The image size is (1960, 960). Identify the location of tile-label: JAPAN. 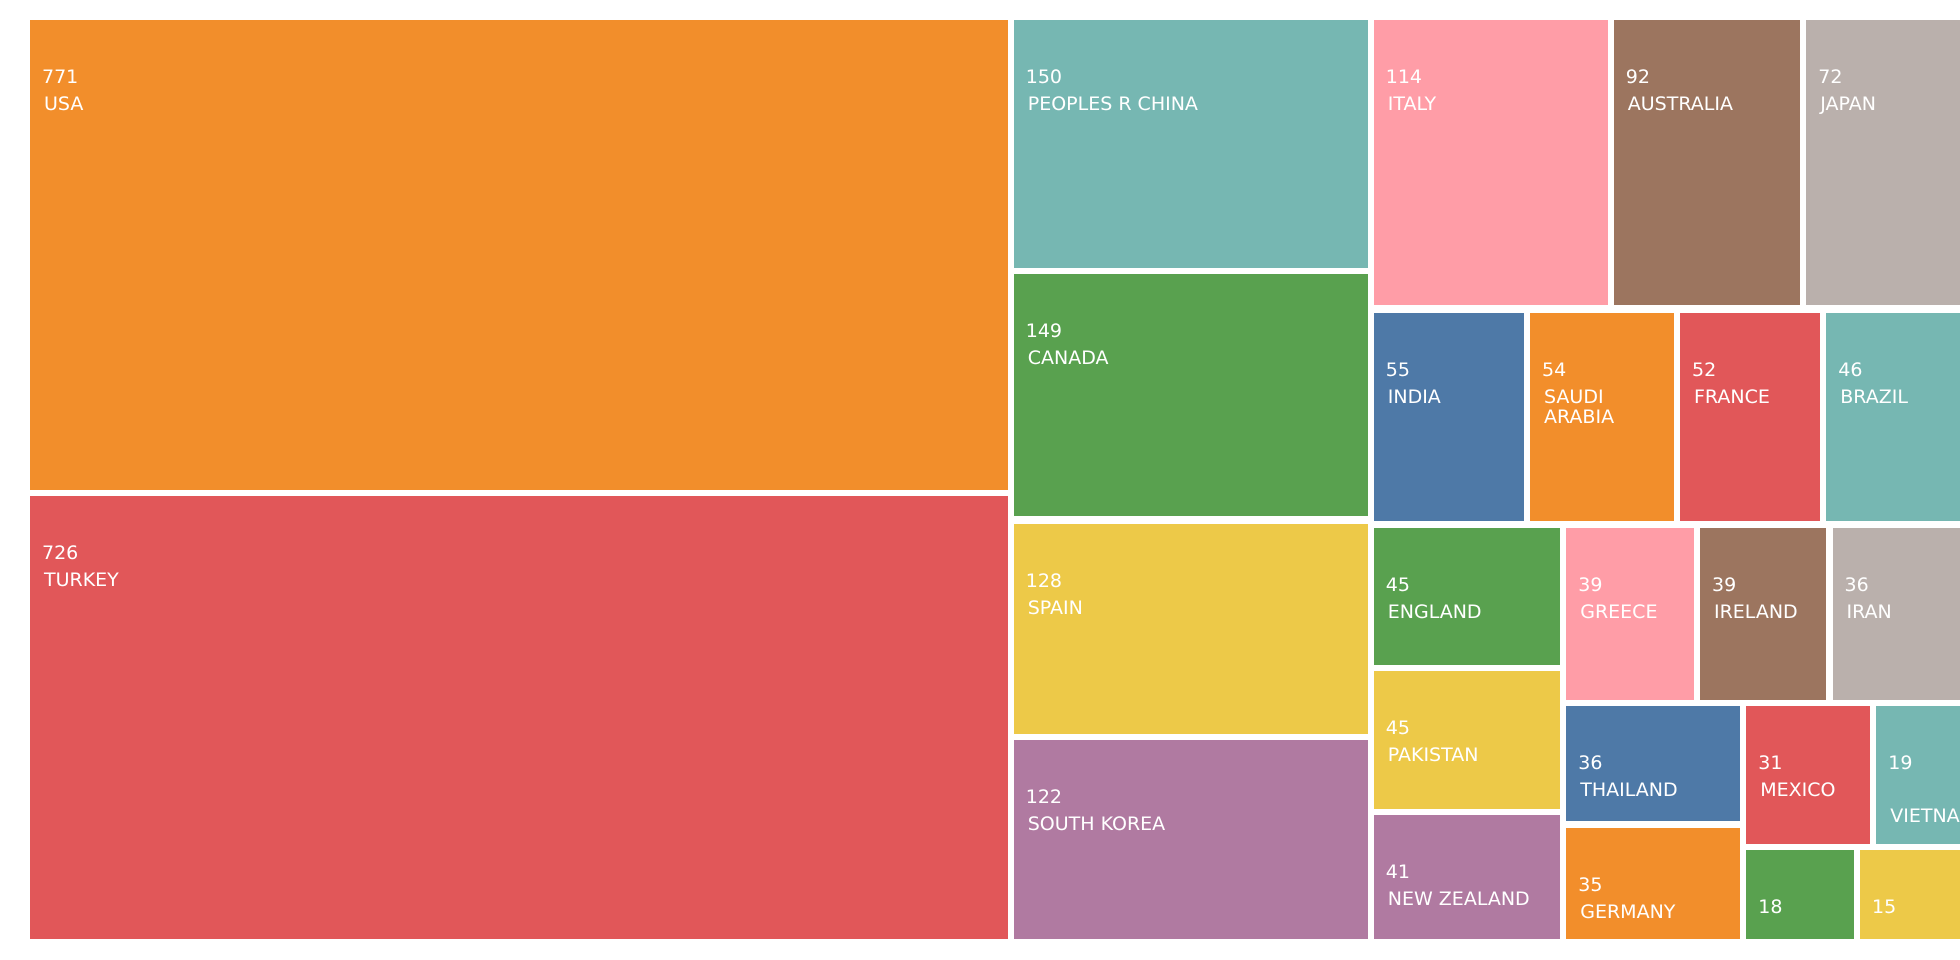
(1848, 104).